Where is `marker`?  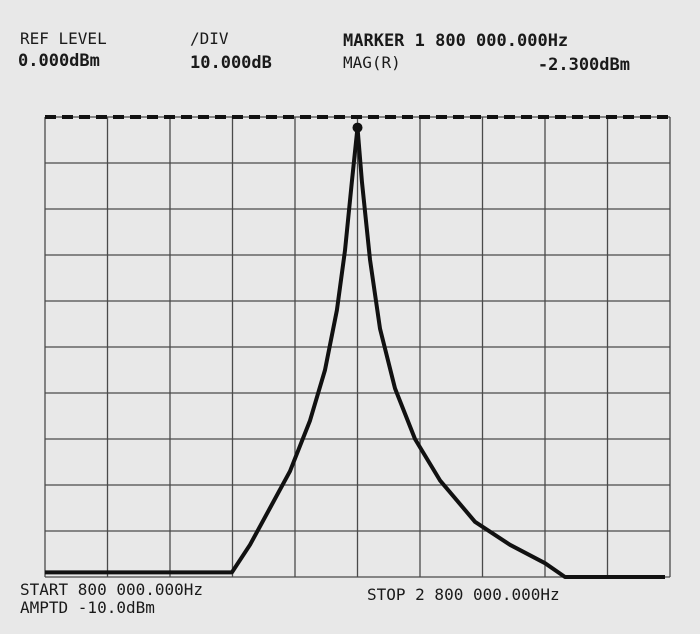 marker is located at coordinates (357, 127).